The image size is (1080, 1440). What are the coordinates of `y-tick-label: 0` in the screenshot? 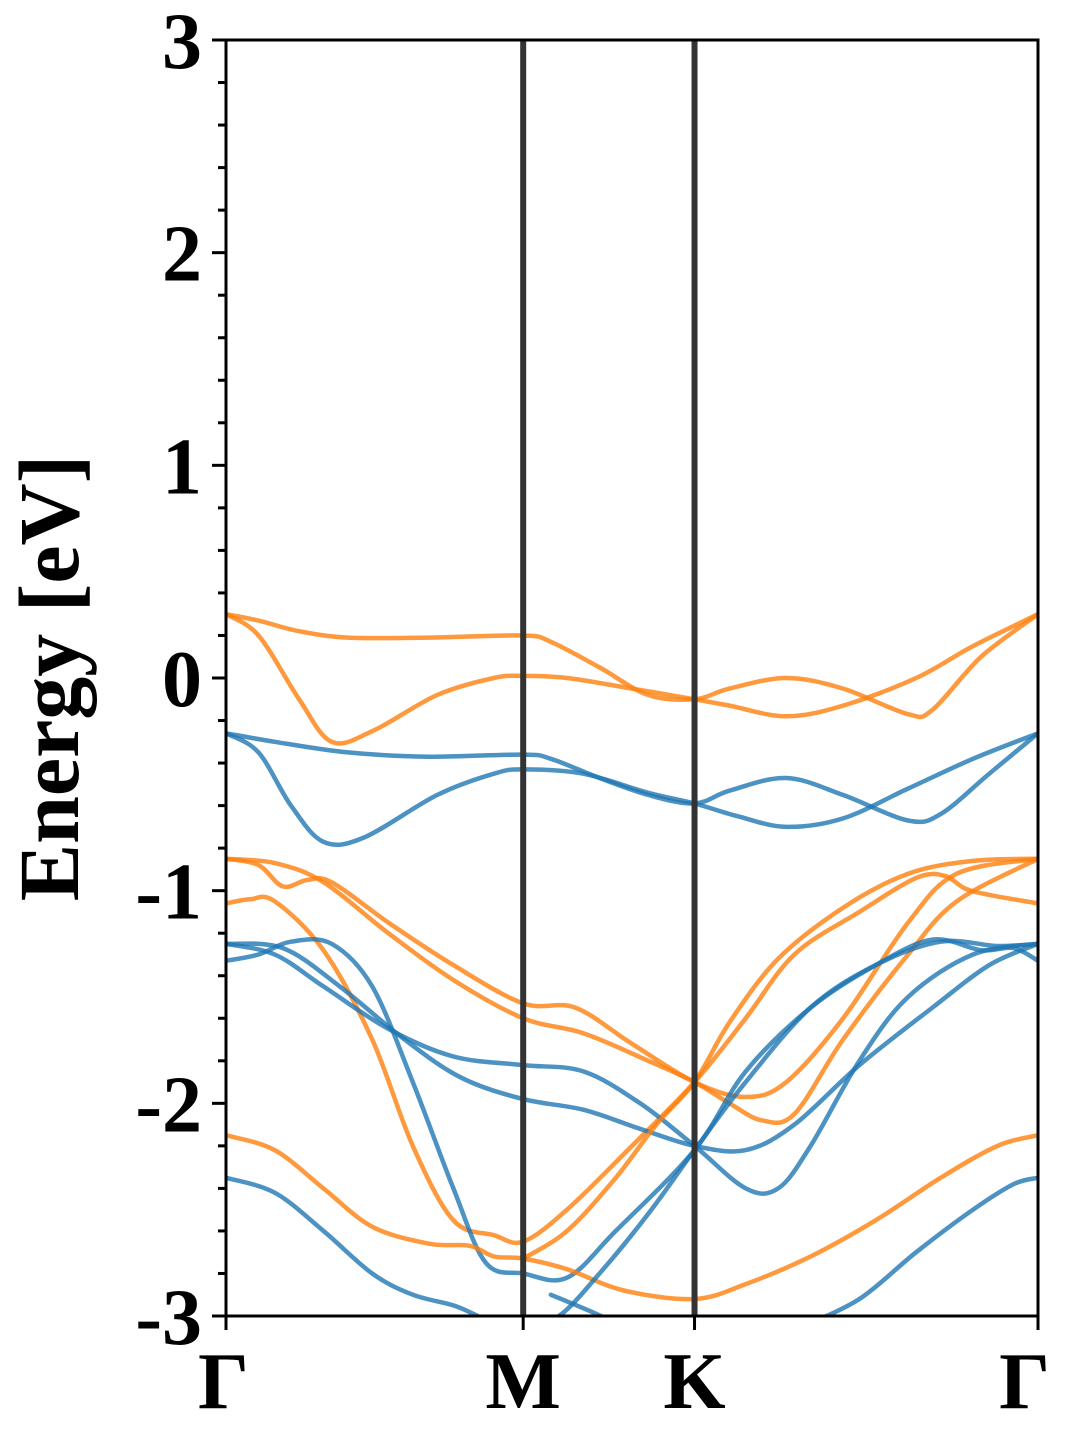 It's located at (182, 680).